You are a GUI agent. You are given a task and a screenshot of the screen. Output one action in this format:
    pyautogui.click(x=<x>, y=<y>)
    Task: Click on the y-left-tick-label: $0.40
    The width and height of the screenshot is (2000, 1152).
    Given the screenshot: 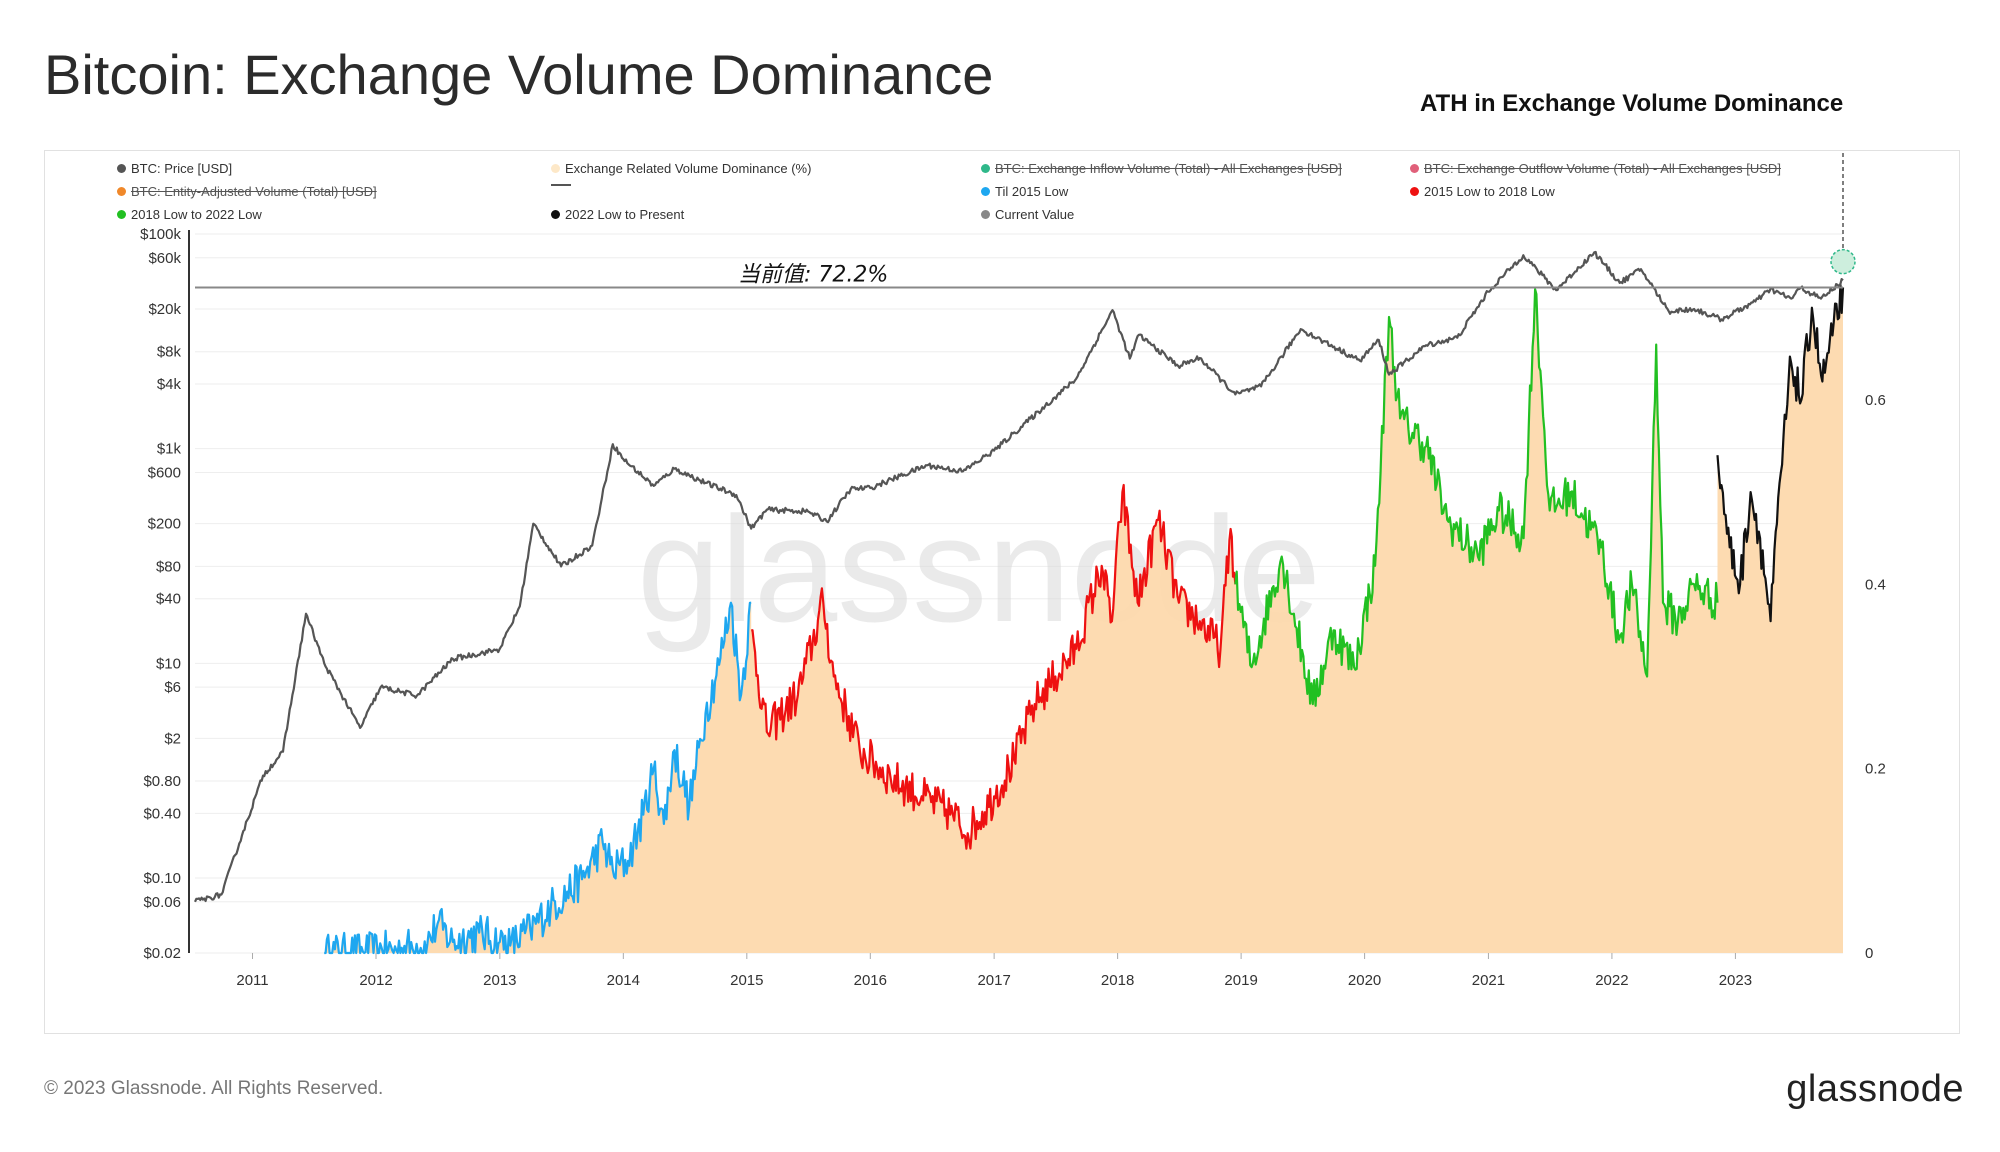 What is the action you would take?
    pyautogui.click(x=162, y=813)
    